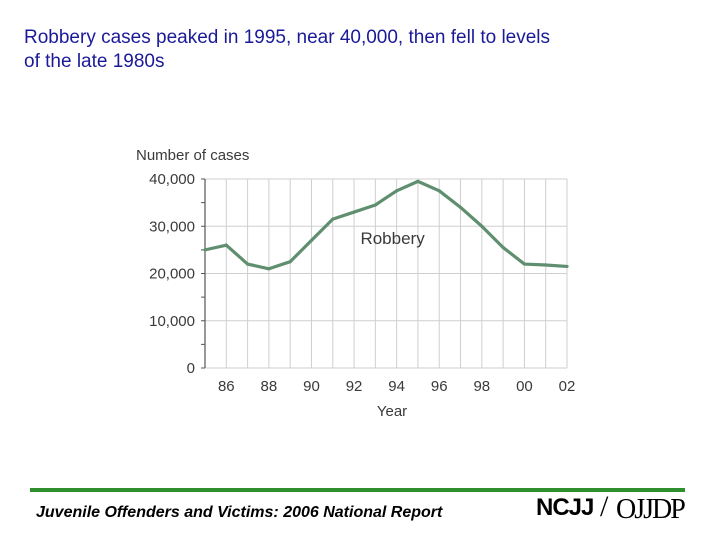  Describe the element at coordinates (396, 386) in the screenshot. I see `x-tick-label: 94` at that location.